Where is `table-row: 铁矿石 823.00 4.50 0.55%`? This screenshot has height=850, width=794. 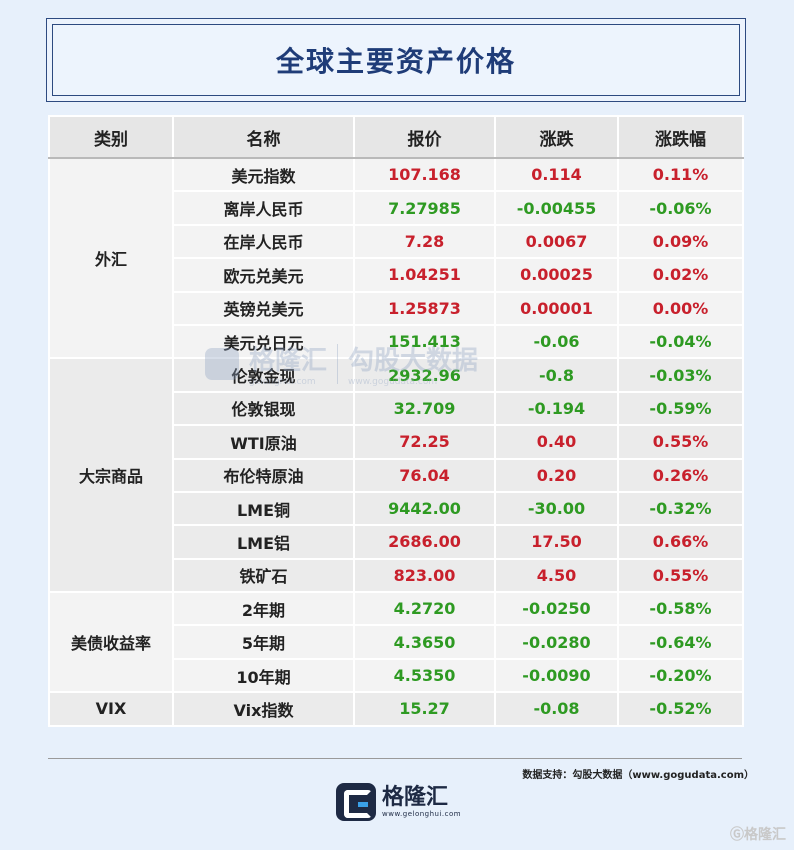 table-row: 铁矿石 823.00 4.50 0.55% is located at coordinates (396, 575).